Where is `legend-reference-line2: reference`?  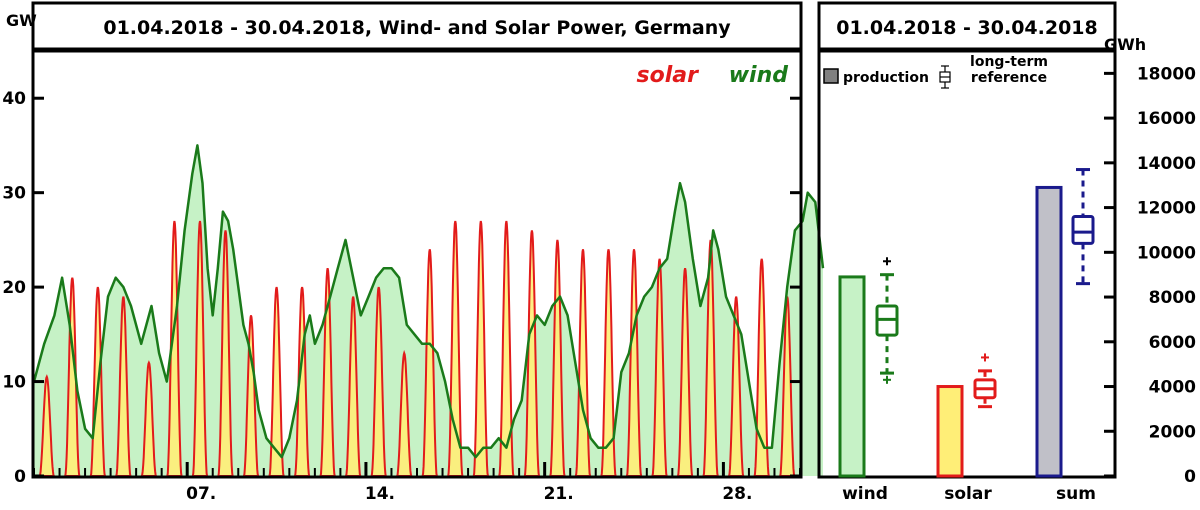 legend-reference-line2: reference is located at coordinates (1009, 78).